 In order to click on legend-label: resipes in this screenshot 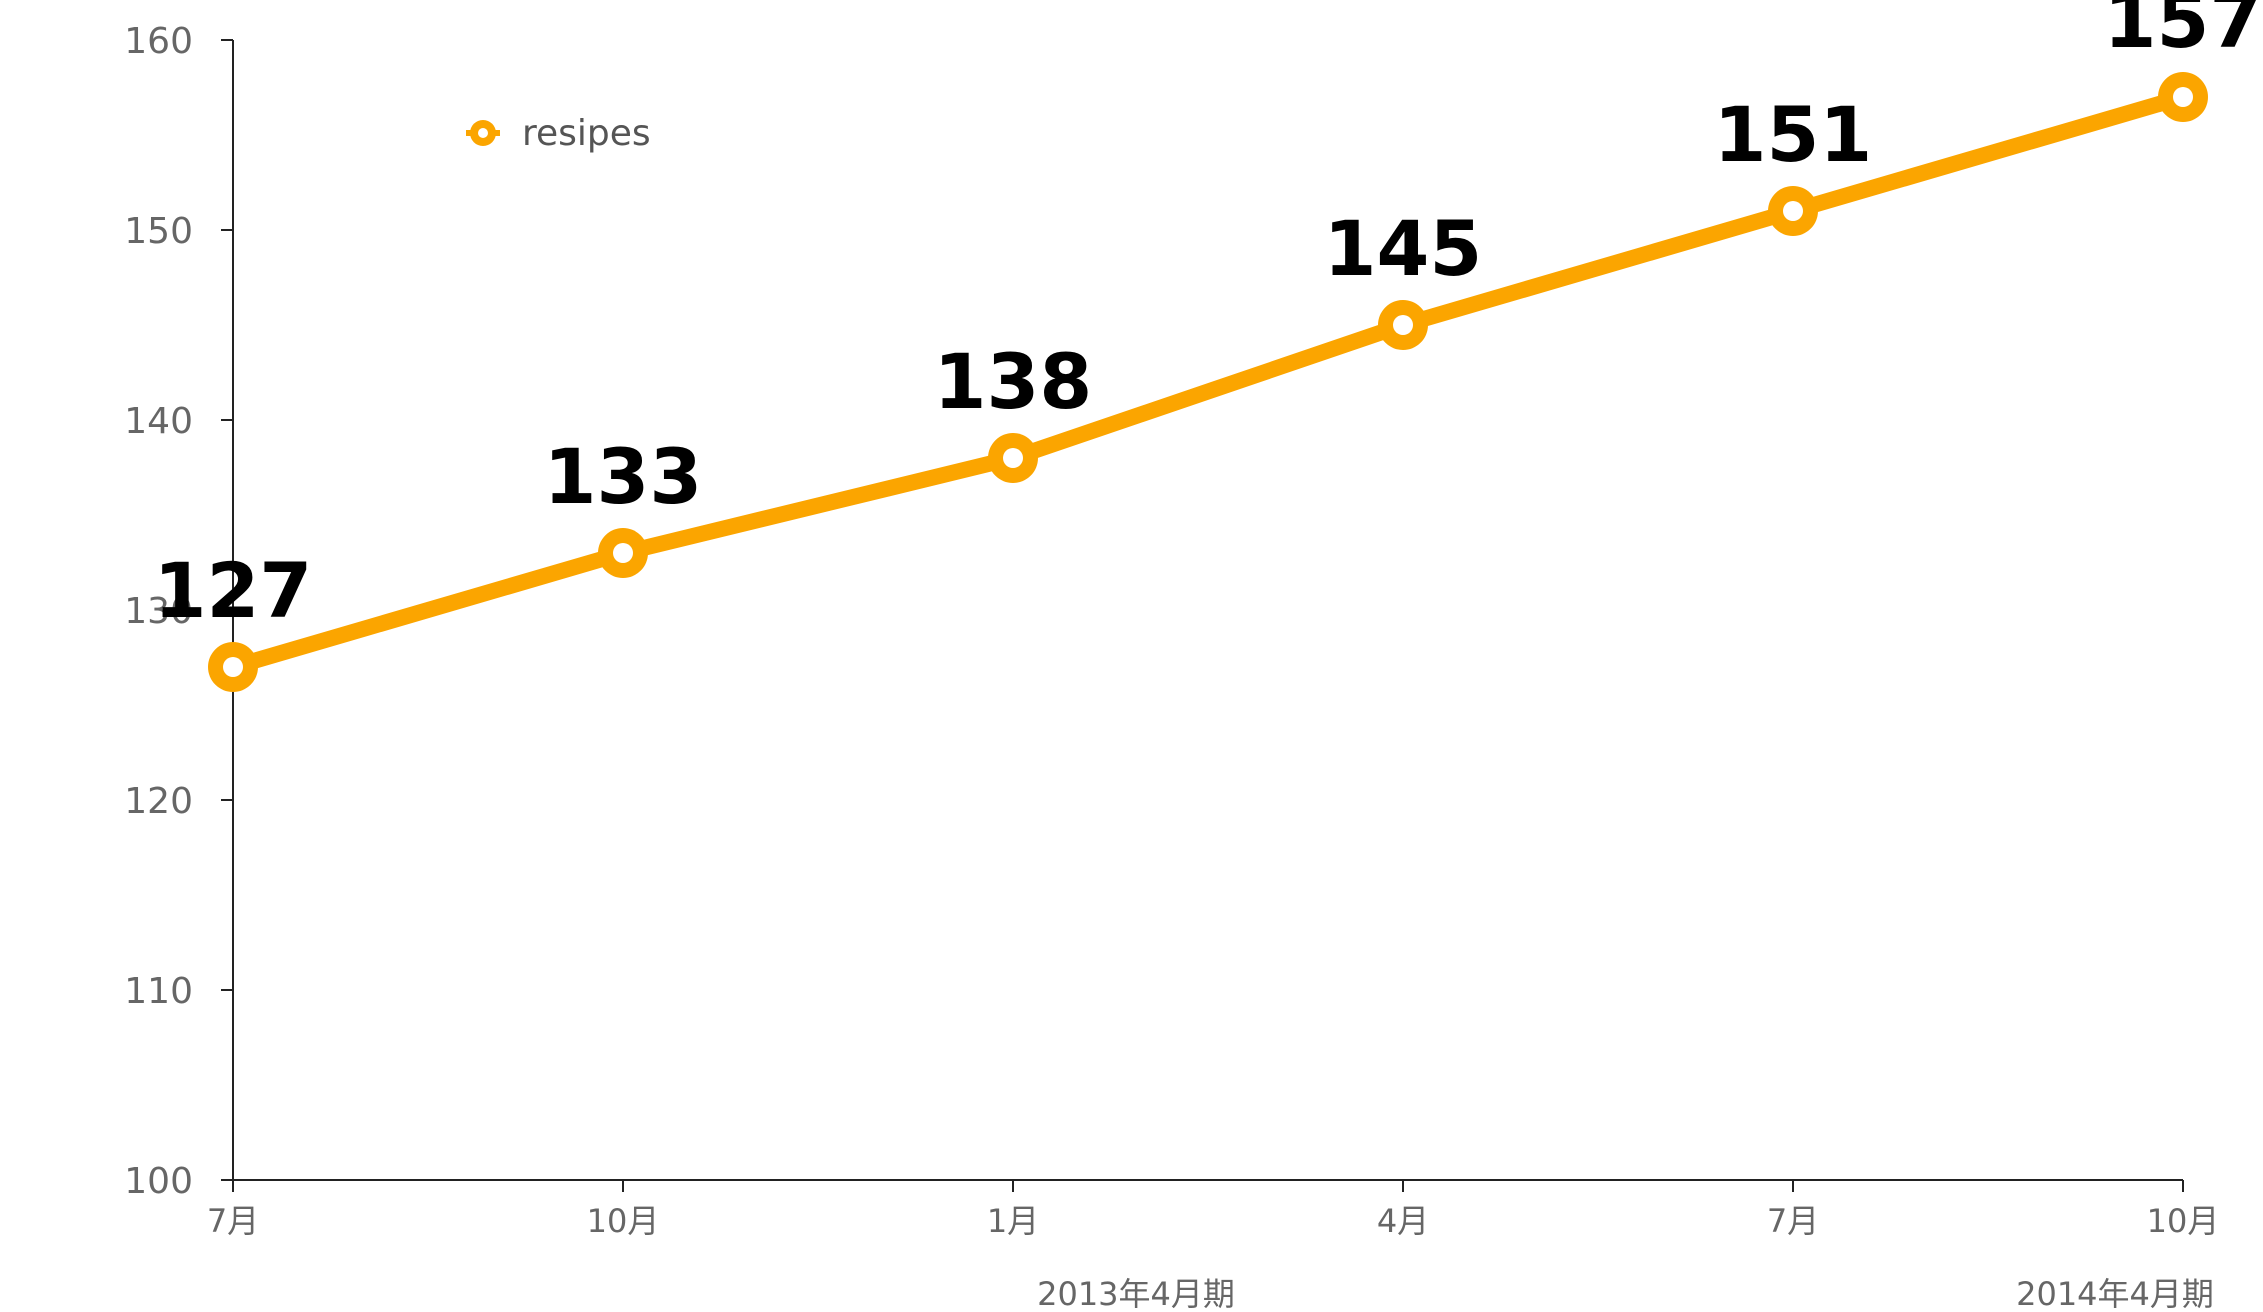, I will do `click(586, 133)`.